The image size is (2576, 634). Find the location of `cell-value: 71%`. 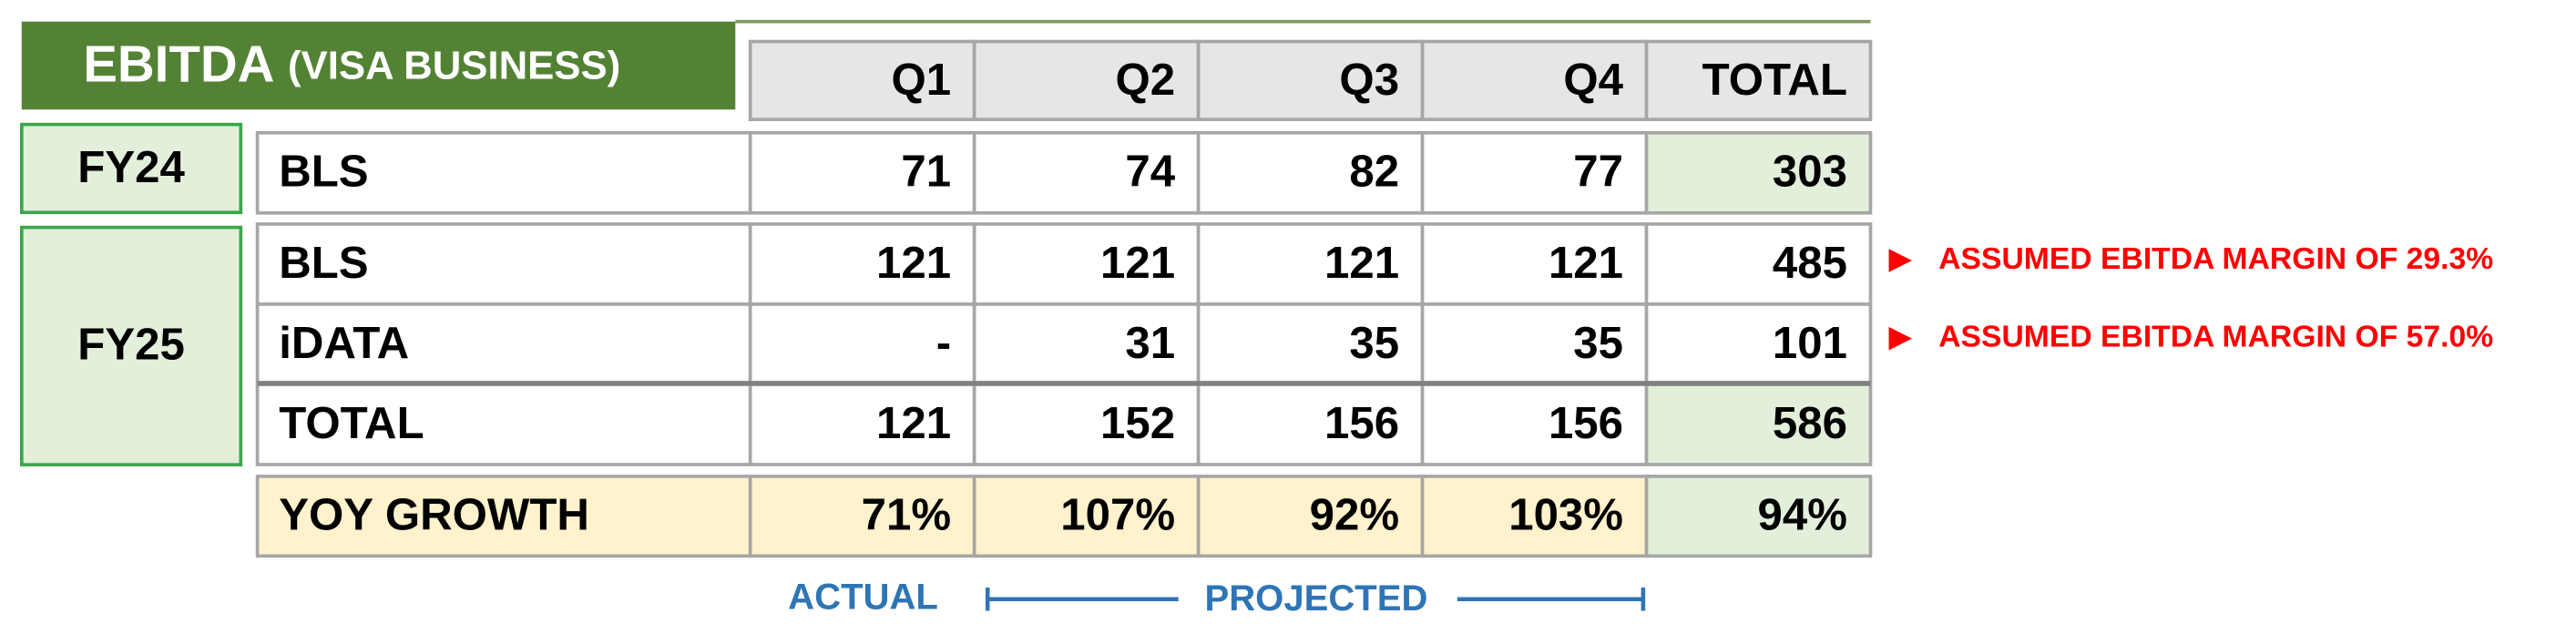

cell-value: 71% is located at coordinates (907, 514).